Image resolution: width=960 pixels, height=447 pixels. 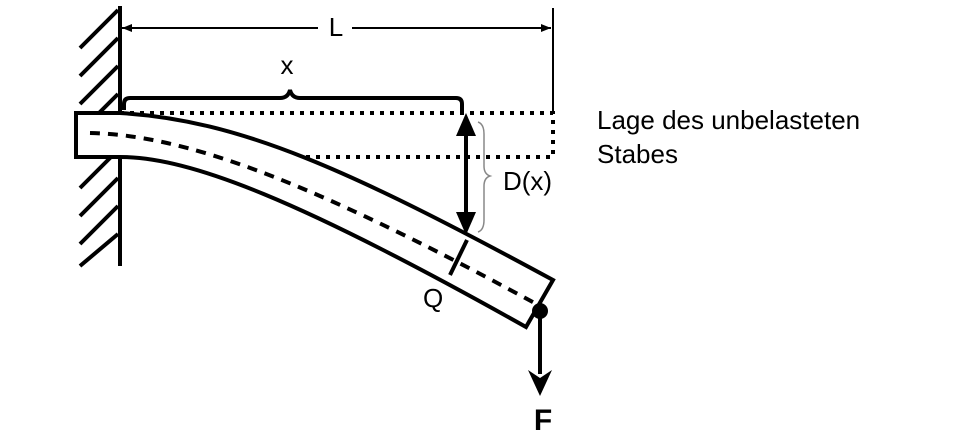 What do you see at coordinates (527, 181) in the screenshot?
I see `deflection-label: D(x)` at bounding box center [527, 181].